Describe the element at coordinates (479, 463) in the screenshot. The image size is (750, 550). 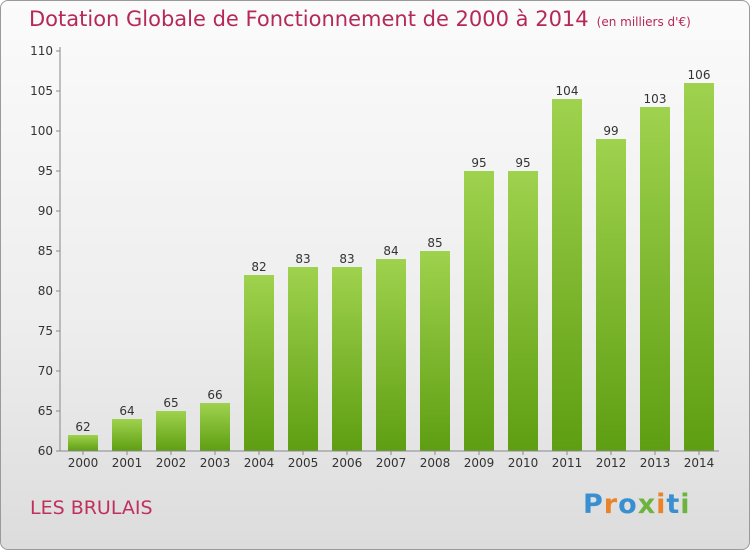
I see `x-tick-label: 2009` at that location.